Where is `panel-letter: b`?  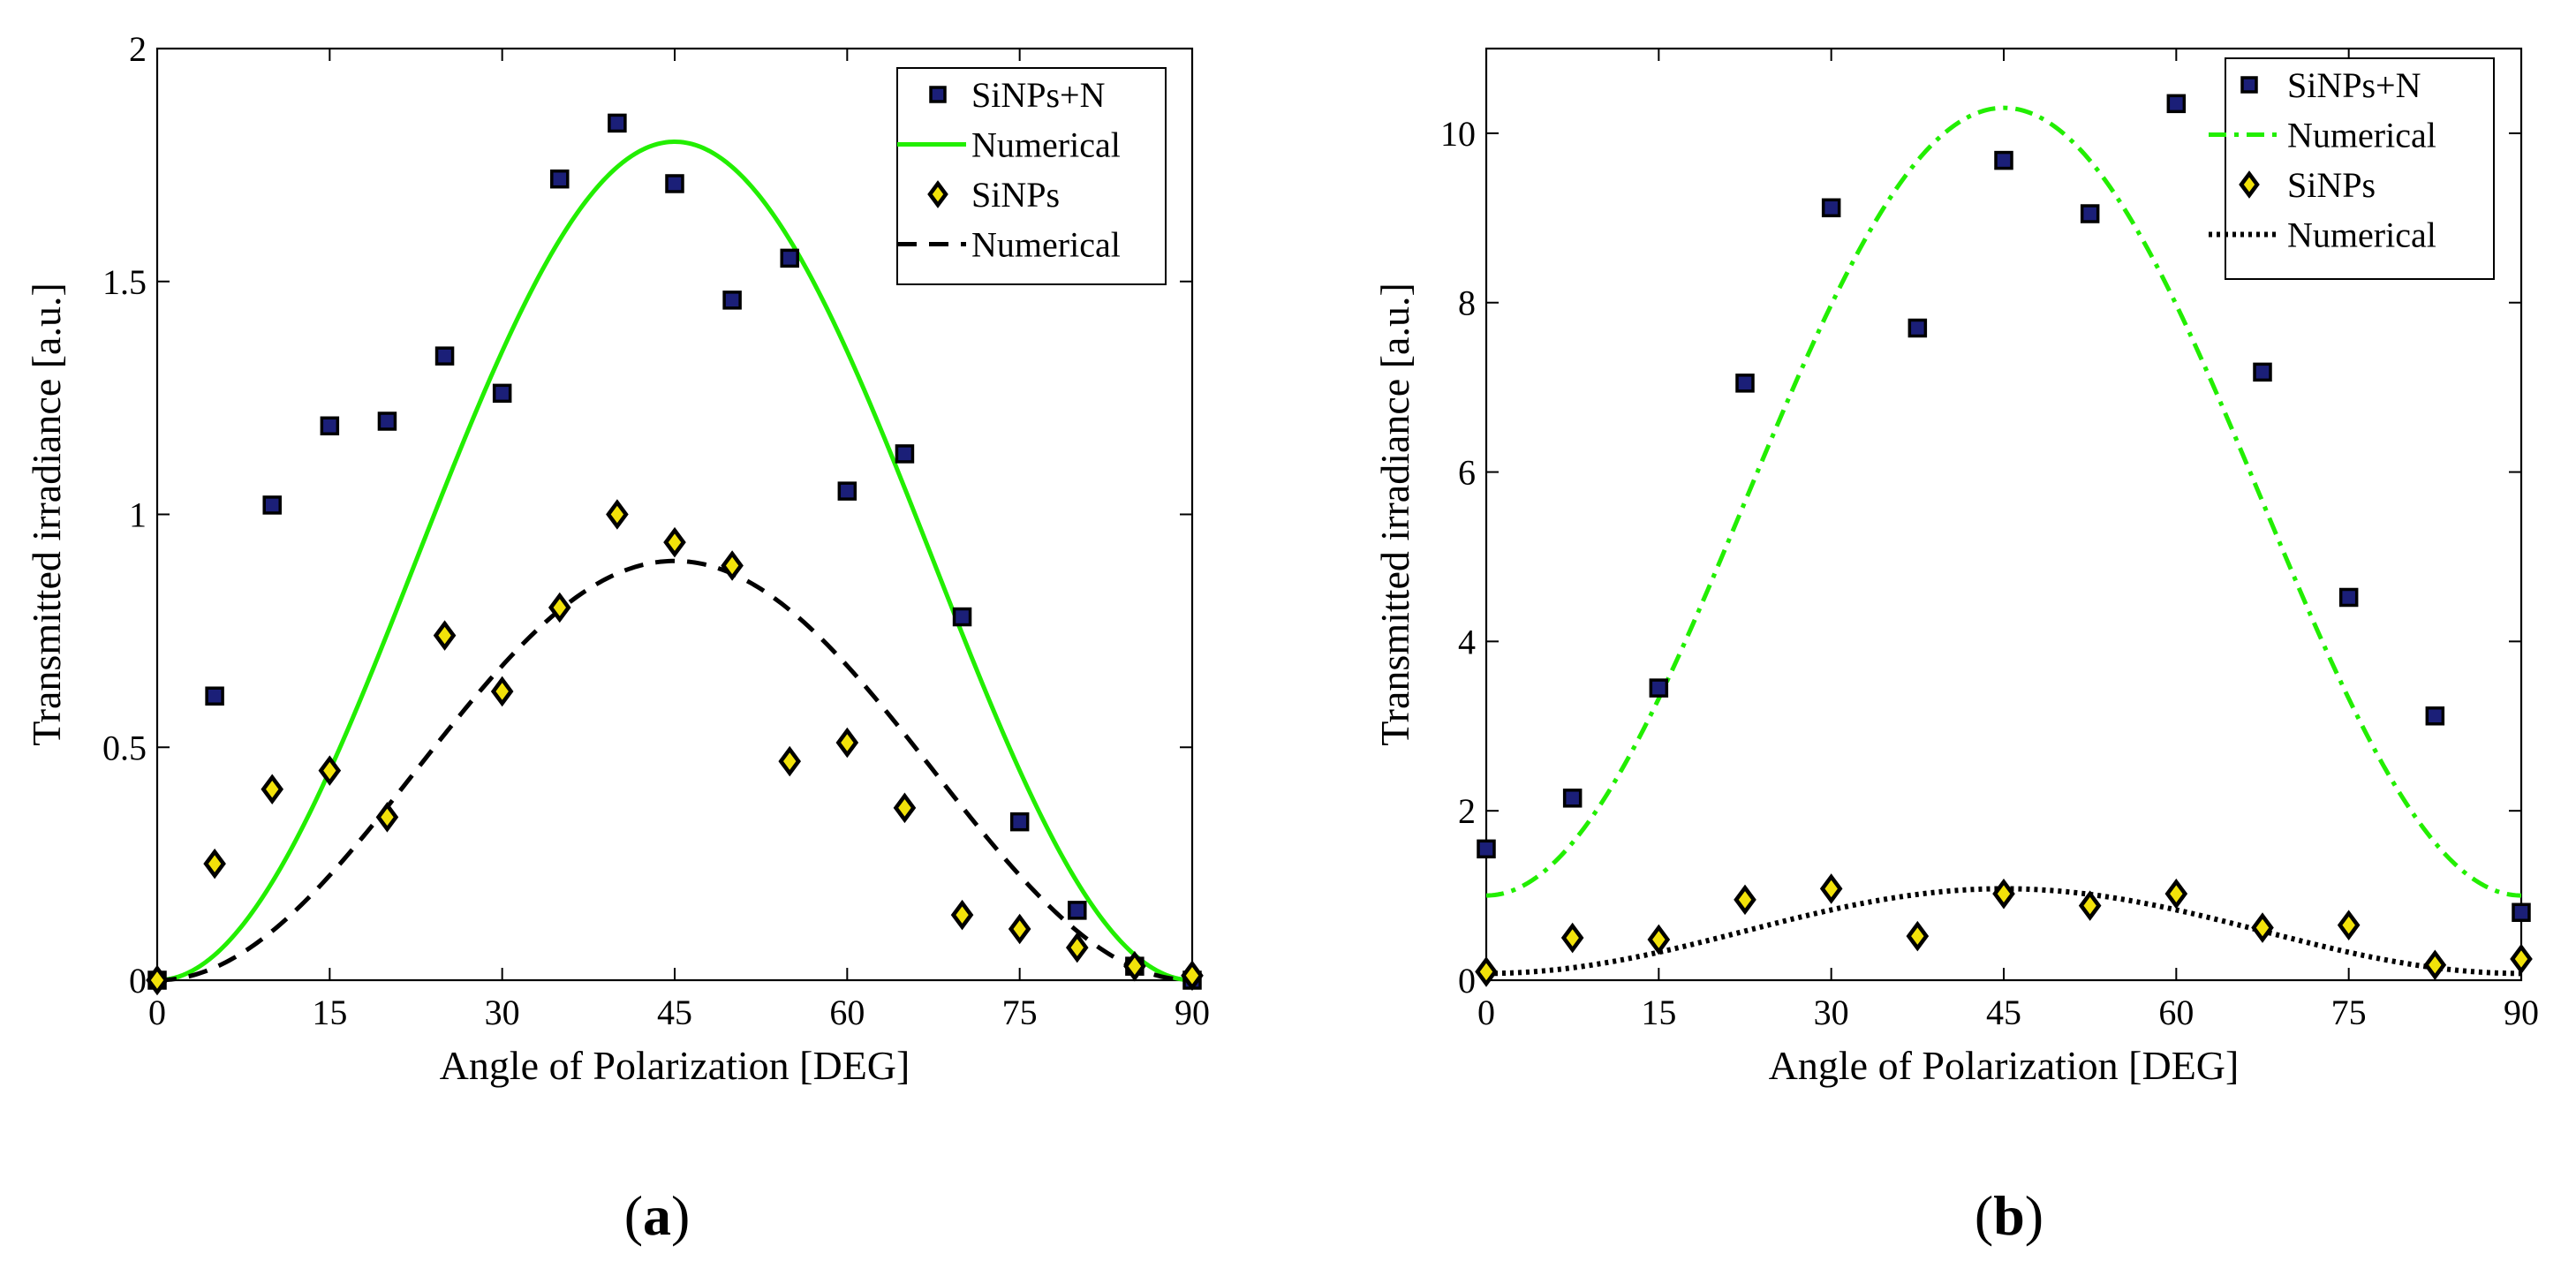 panel-letter: b is located at coordinates (2009, 1215).